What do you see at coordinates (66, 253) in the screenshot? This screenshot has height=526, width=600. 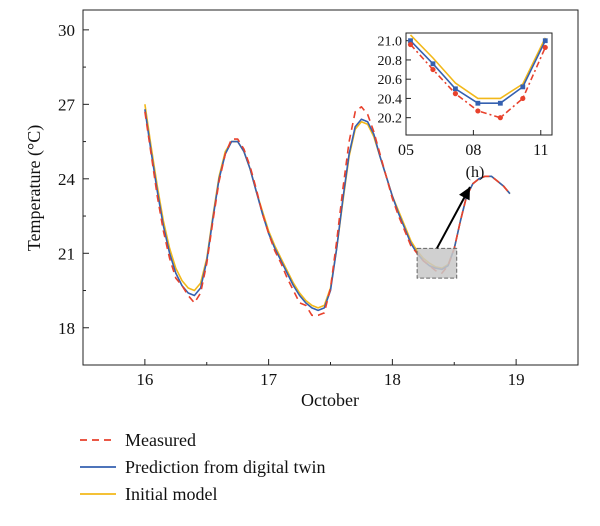 I see `y-tick-label: 21` at bounding box center [66, 253].